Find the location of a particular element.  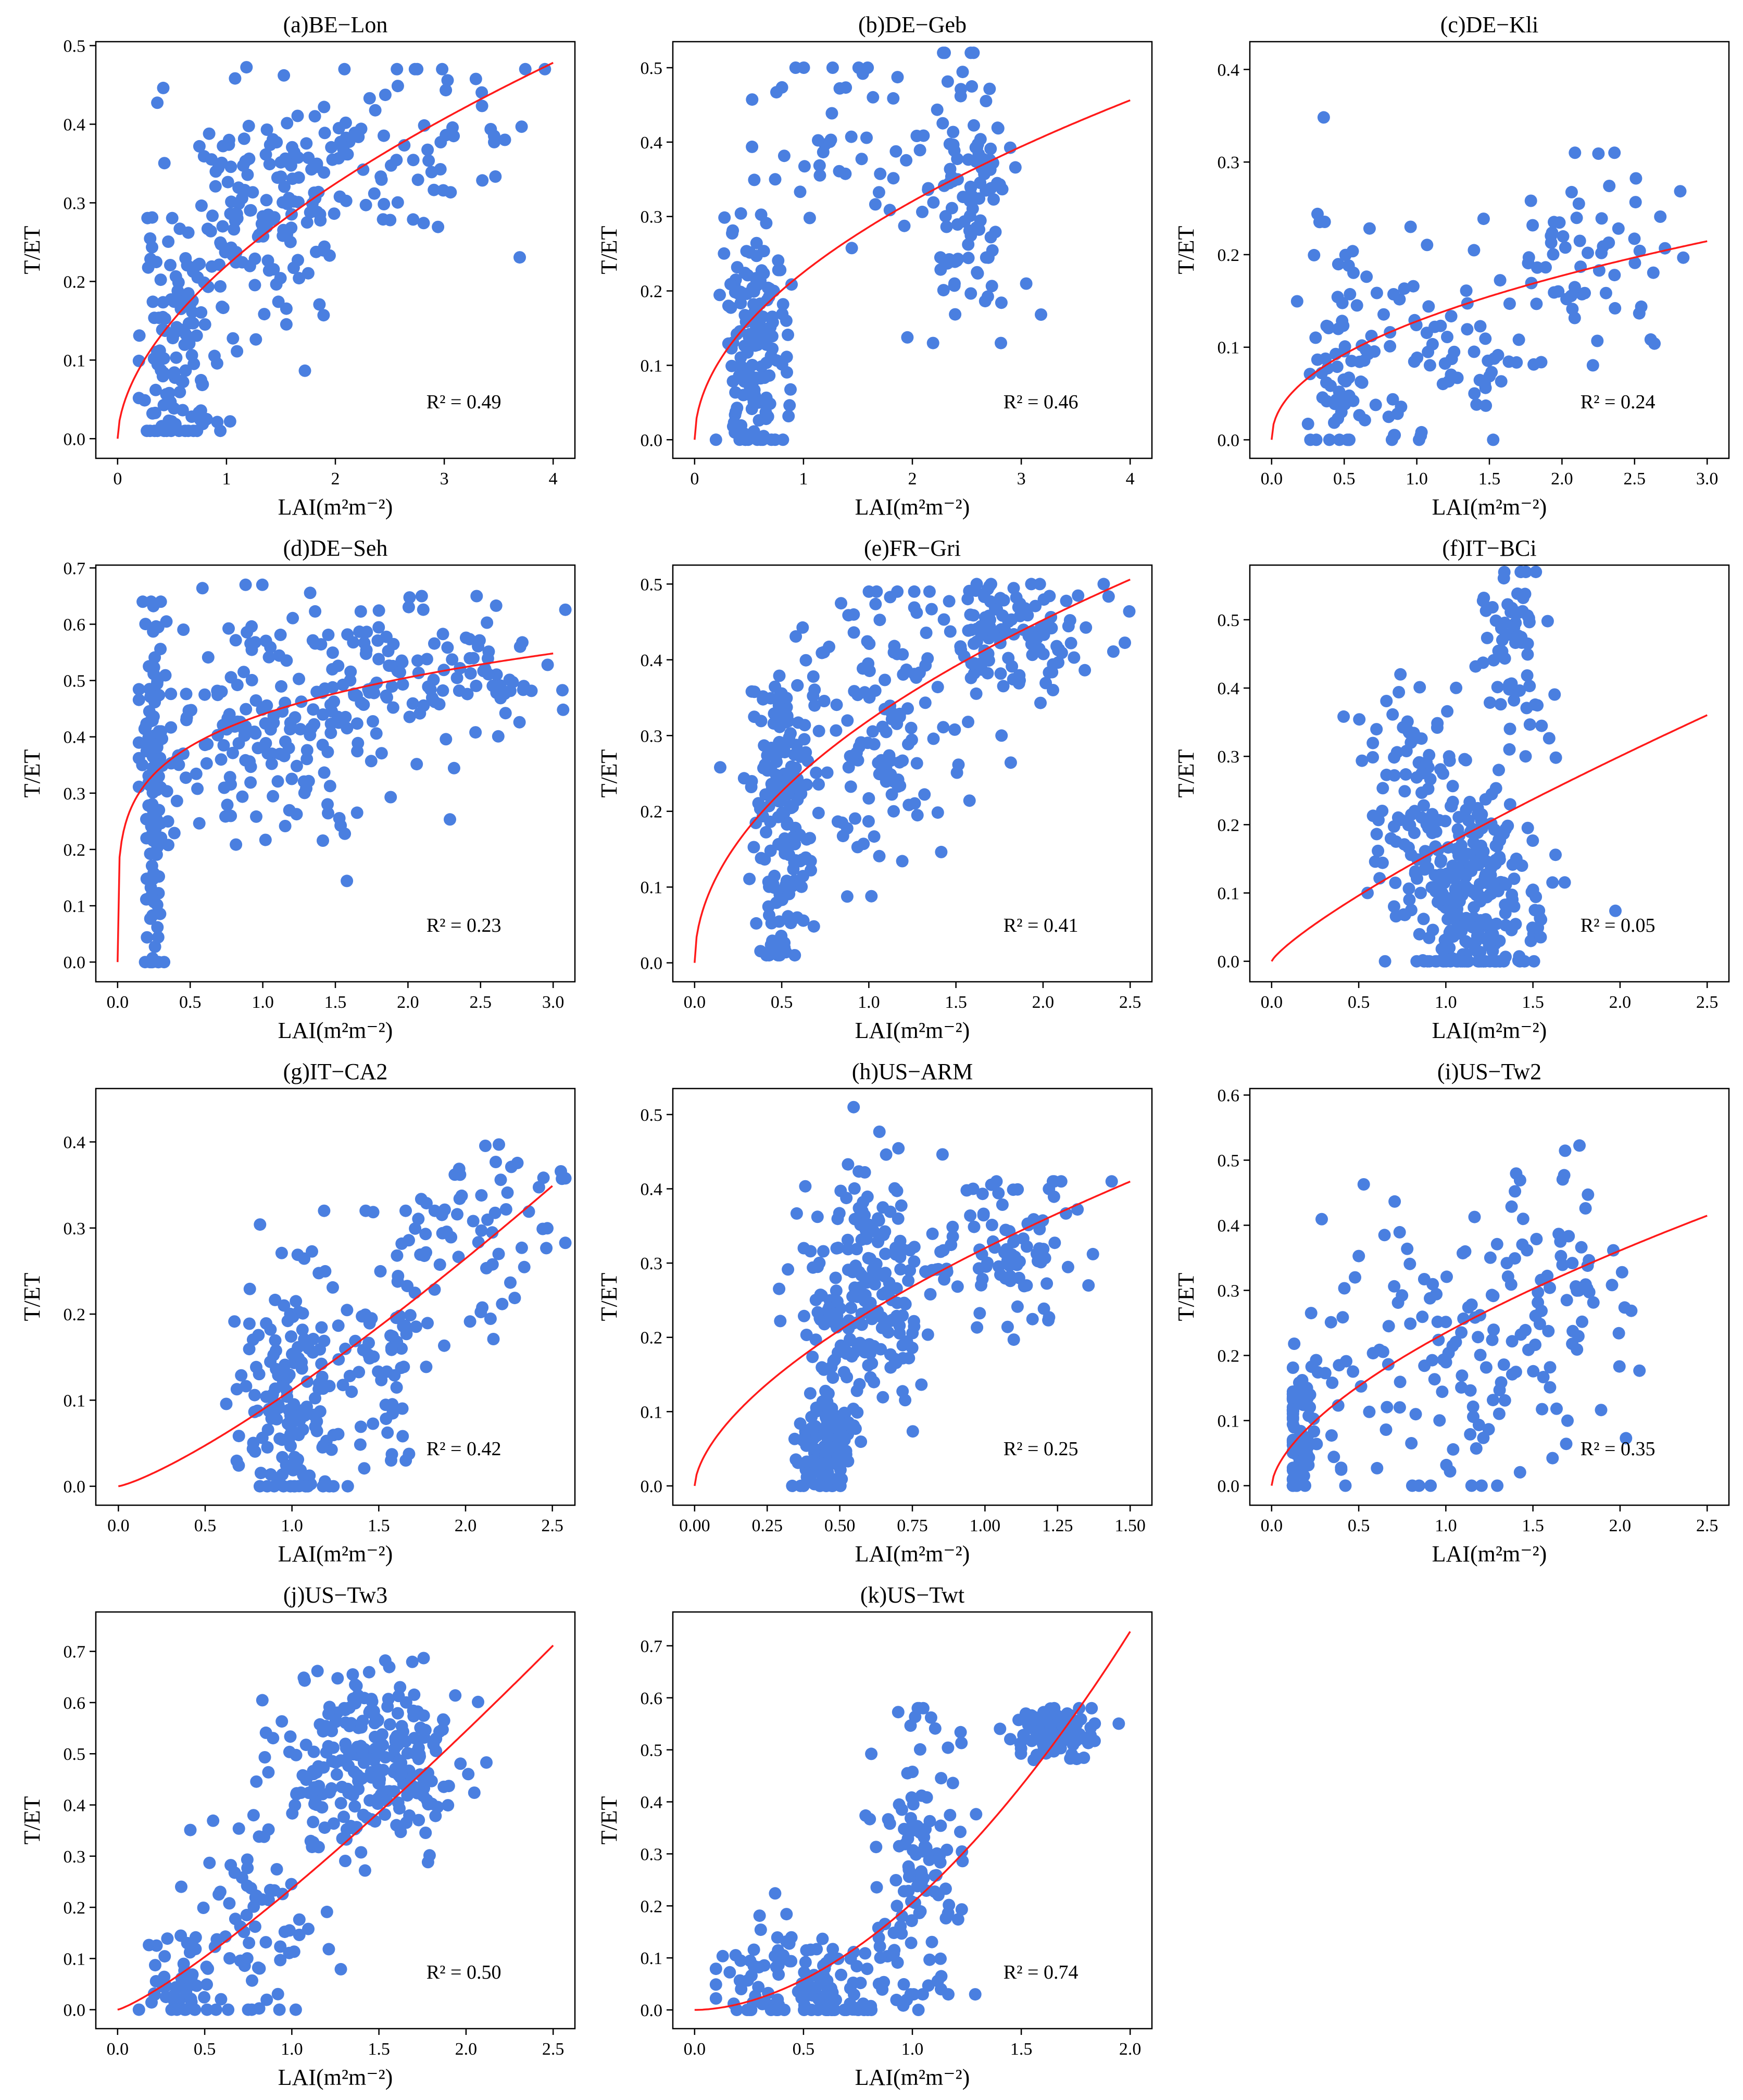

y-tick-label: 0.5 is located at coordinates (1229, 620).